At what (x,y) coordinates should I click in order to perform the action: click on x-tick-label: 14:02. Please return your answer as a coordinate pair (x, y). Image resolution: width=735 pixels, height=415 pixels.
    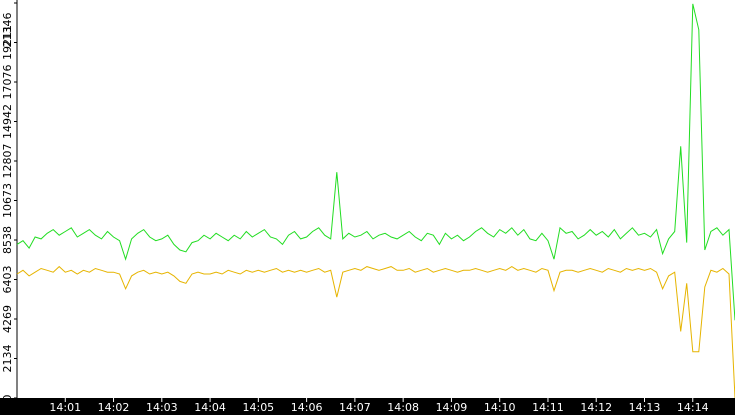
    Looking at the image, I should click on (114, 407).